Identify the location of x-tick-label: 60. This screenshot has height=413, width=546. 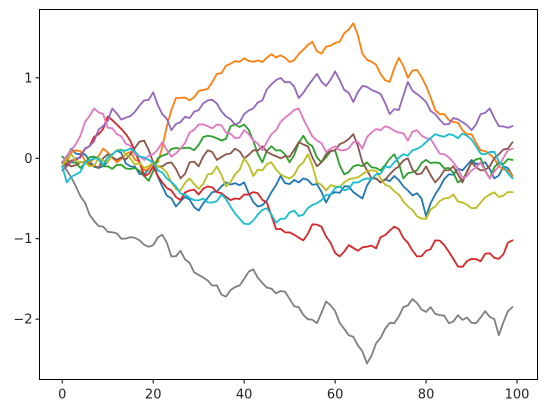
(335, 395).